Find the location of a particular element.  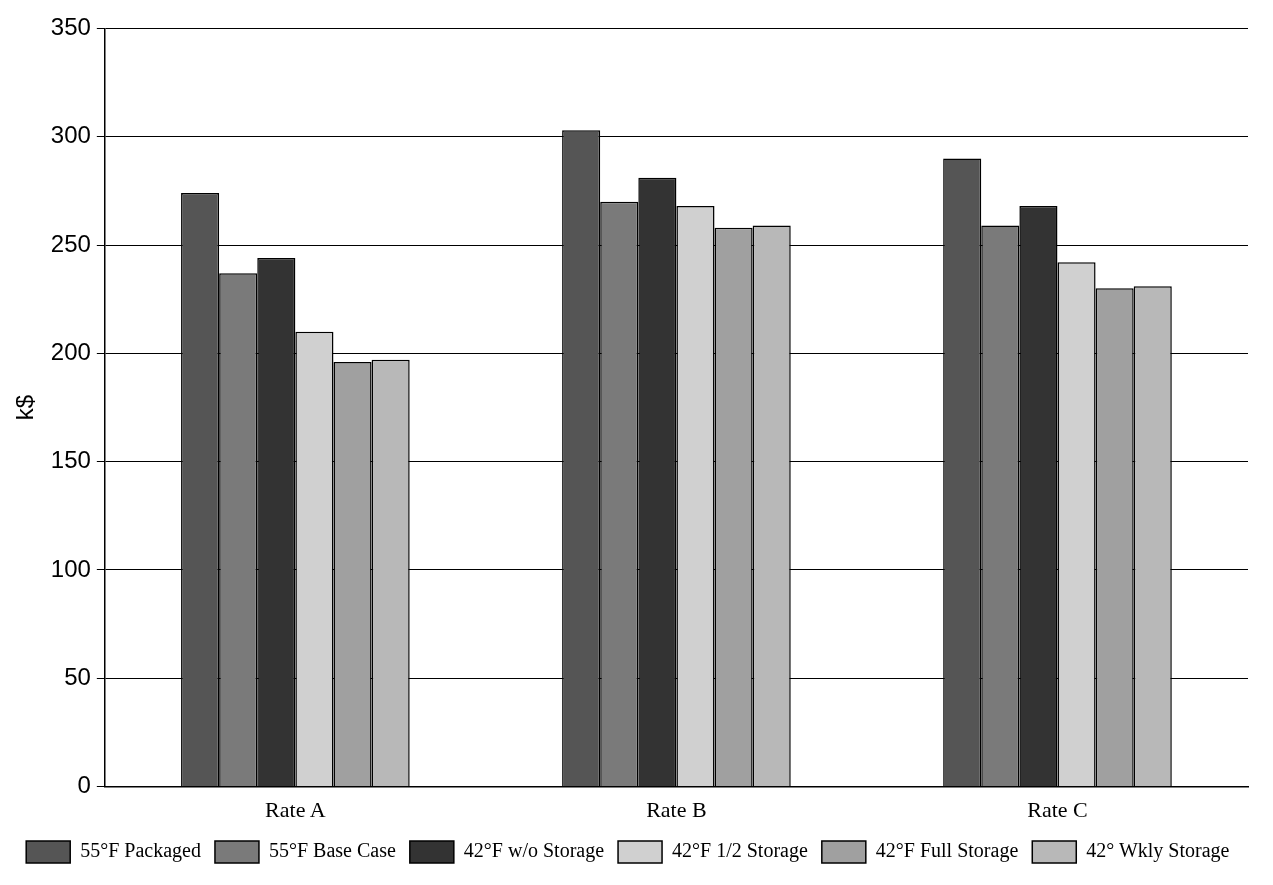

y-tick-label: 50 is located at coordinates (77, 676).